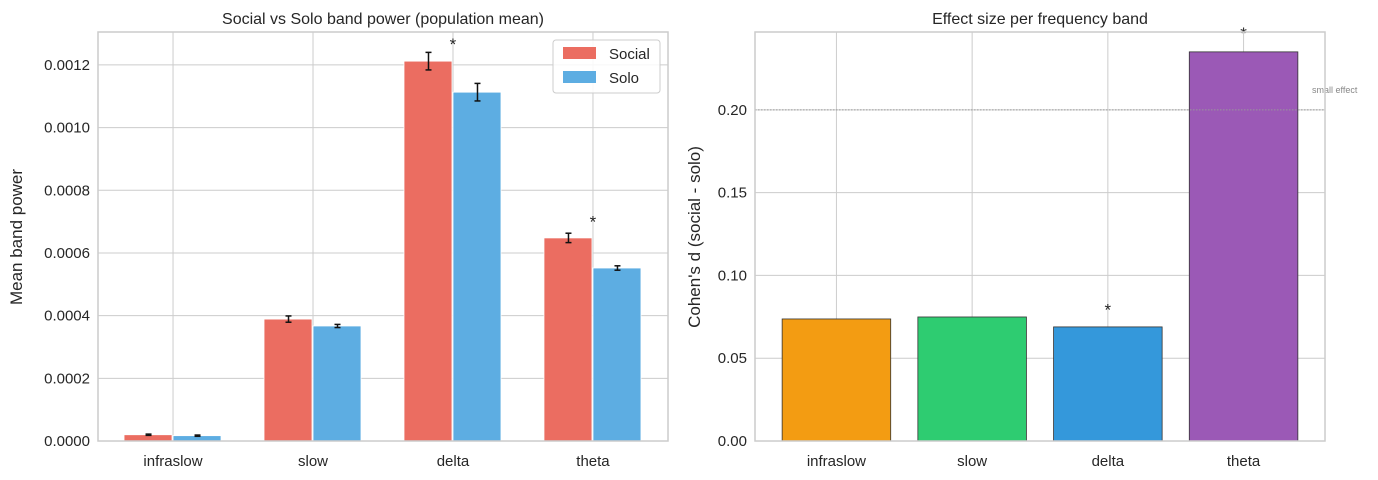 The width and height of the screenshot is (1378, 480). What do you see at coordinates (972, 379) in the screenshot?
I see `bar-slow` at bounding box center [972, 379].